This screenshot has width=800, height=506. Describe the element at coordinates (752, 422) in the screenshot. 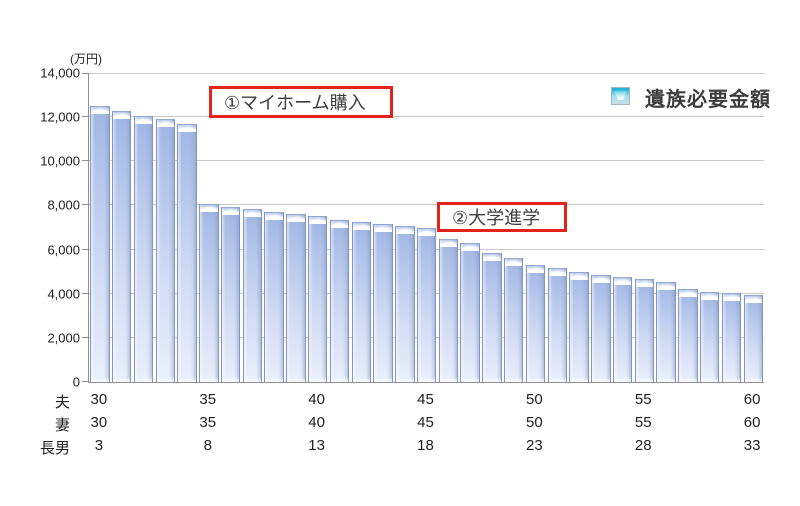

I see `x-axis-tick-label: 60` at that location.